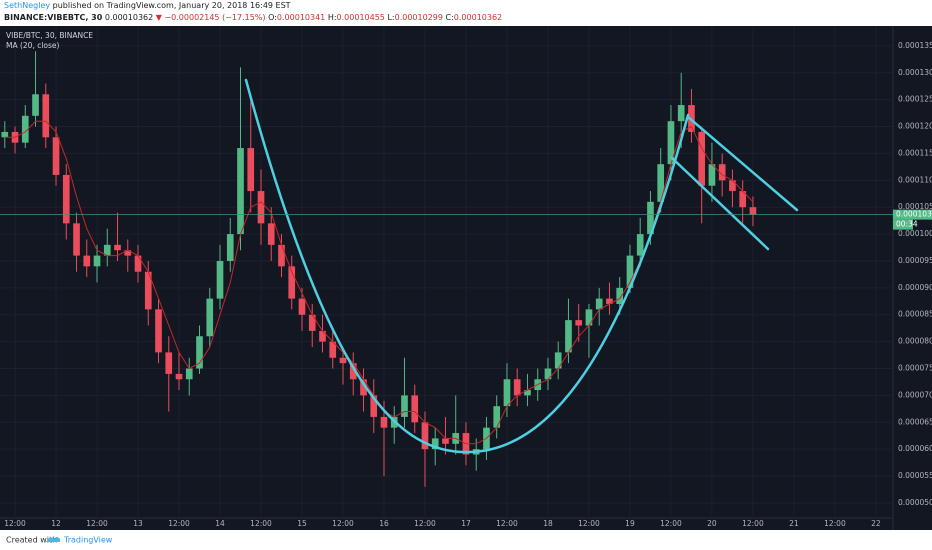 The width and height of the screenshot is (932, 550). What do you see at coordinates (915, 475) in the screenshot?
I see `y-tick-label: 0.00005500` at bounding box center [915, 475].